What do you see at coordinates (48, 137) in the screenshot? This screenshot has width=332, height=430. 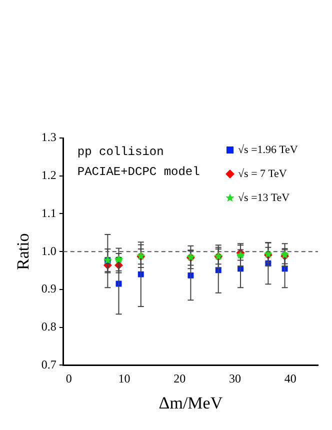 I see `y-tick-label: 1.3` at bounding box center [48, 137].